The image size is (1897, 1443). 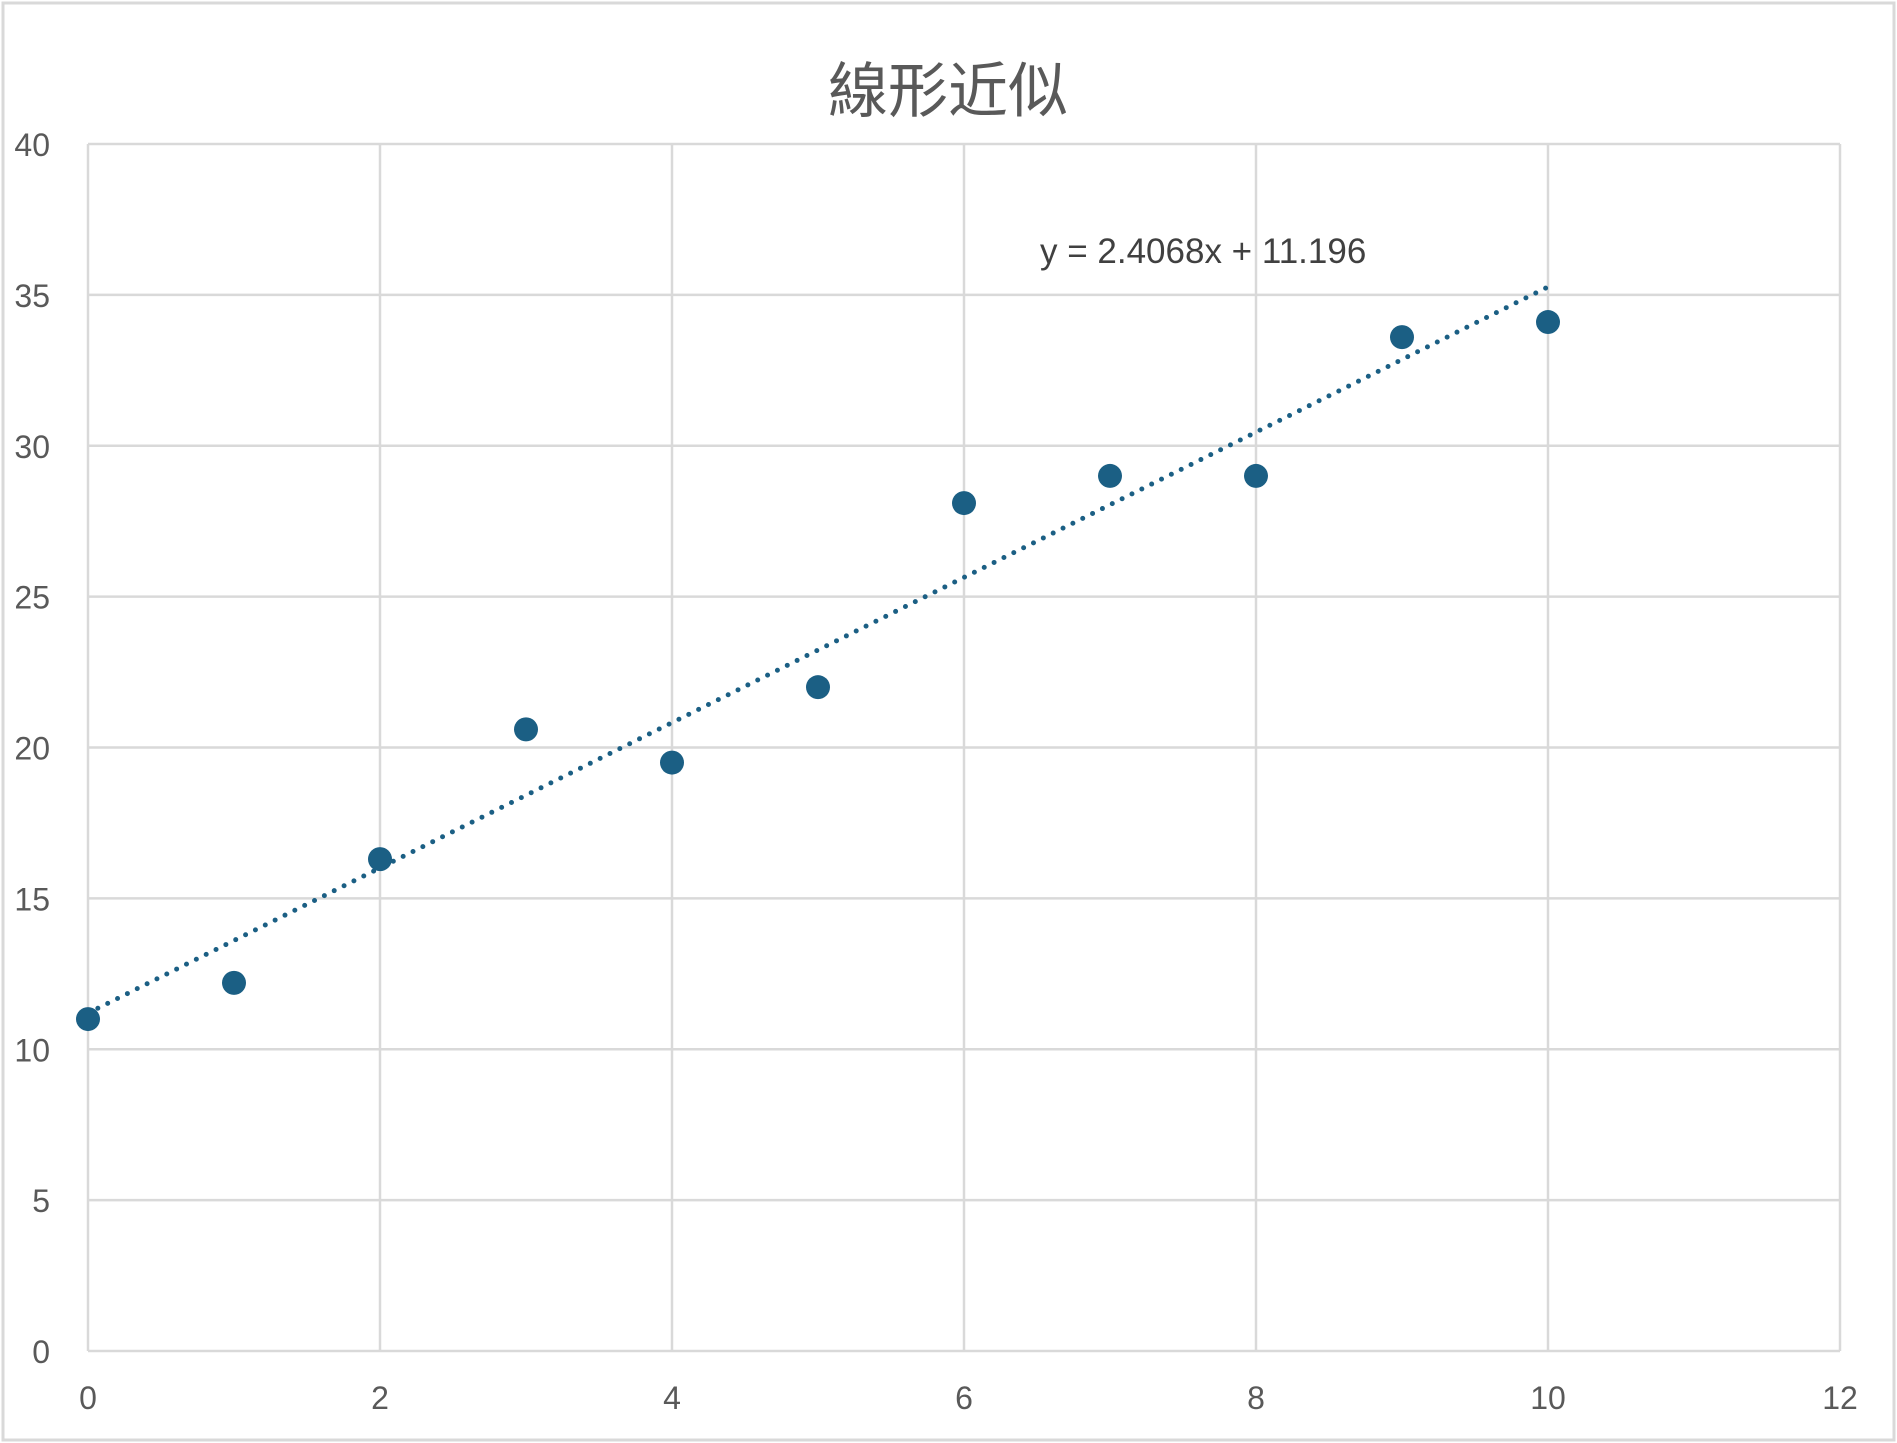 What do you see at coordinates (32, 749) in the screenshot?
I see `y-tick-label-20: 20` at bounding box center [32, 749].